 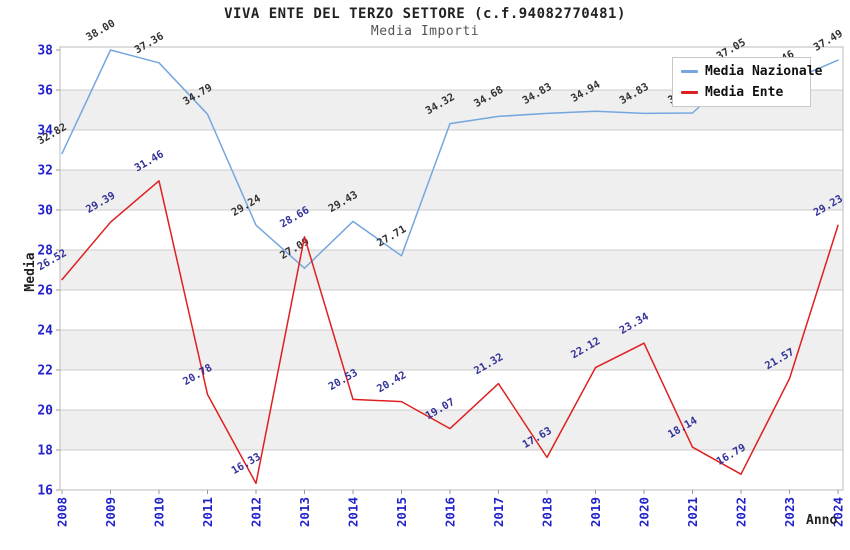 What do you see at coordinates (45, 331) in the screenshot?
I see `y-tick-label: 24` at bounding box center [45, 331].